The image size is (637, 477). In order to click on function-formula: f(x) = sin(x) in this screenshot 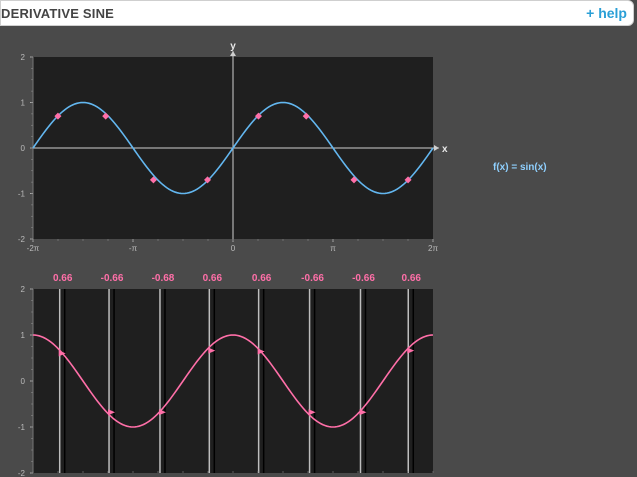, I will do `click(520, 167)`.